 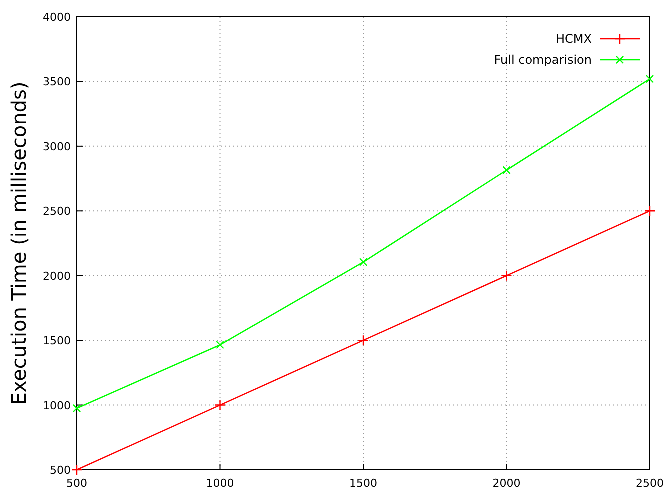 What do you see at coordinates (574, 39) in the screenshot?
I see `legend-label: HCMX` at bounding box center [574, 39].